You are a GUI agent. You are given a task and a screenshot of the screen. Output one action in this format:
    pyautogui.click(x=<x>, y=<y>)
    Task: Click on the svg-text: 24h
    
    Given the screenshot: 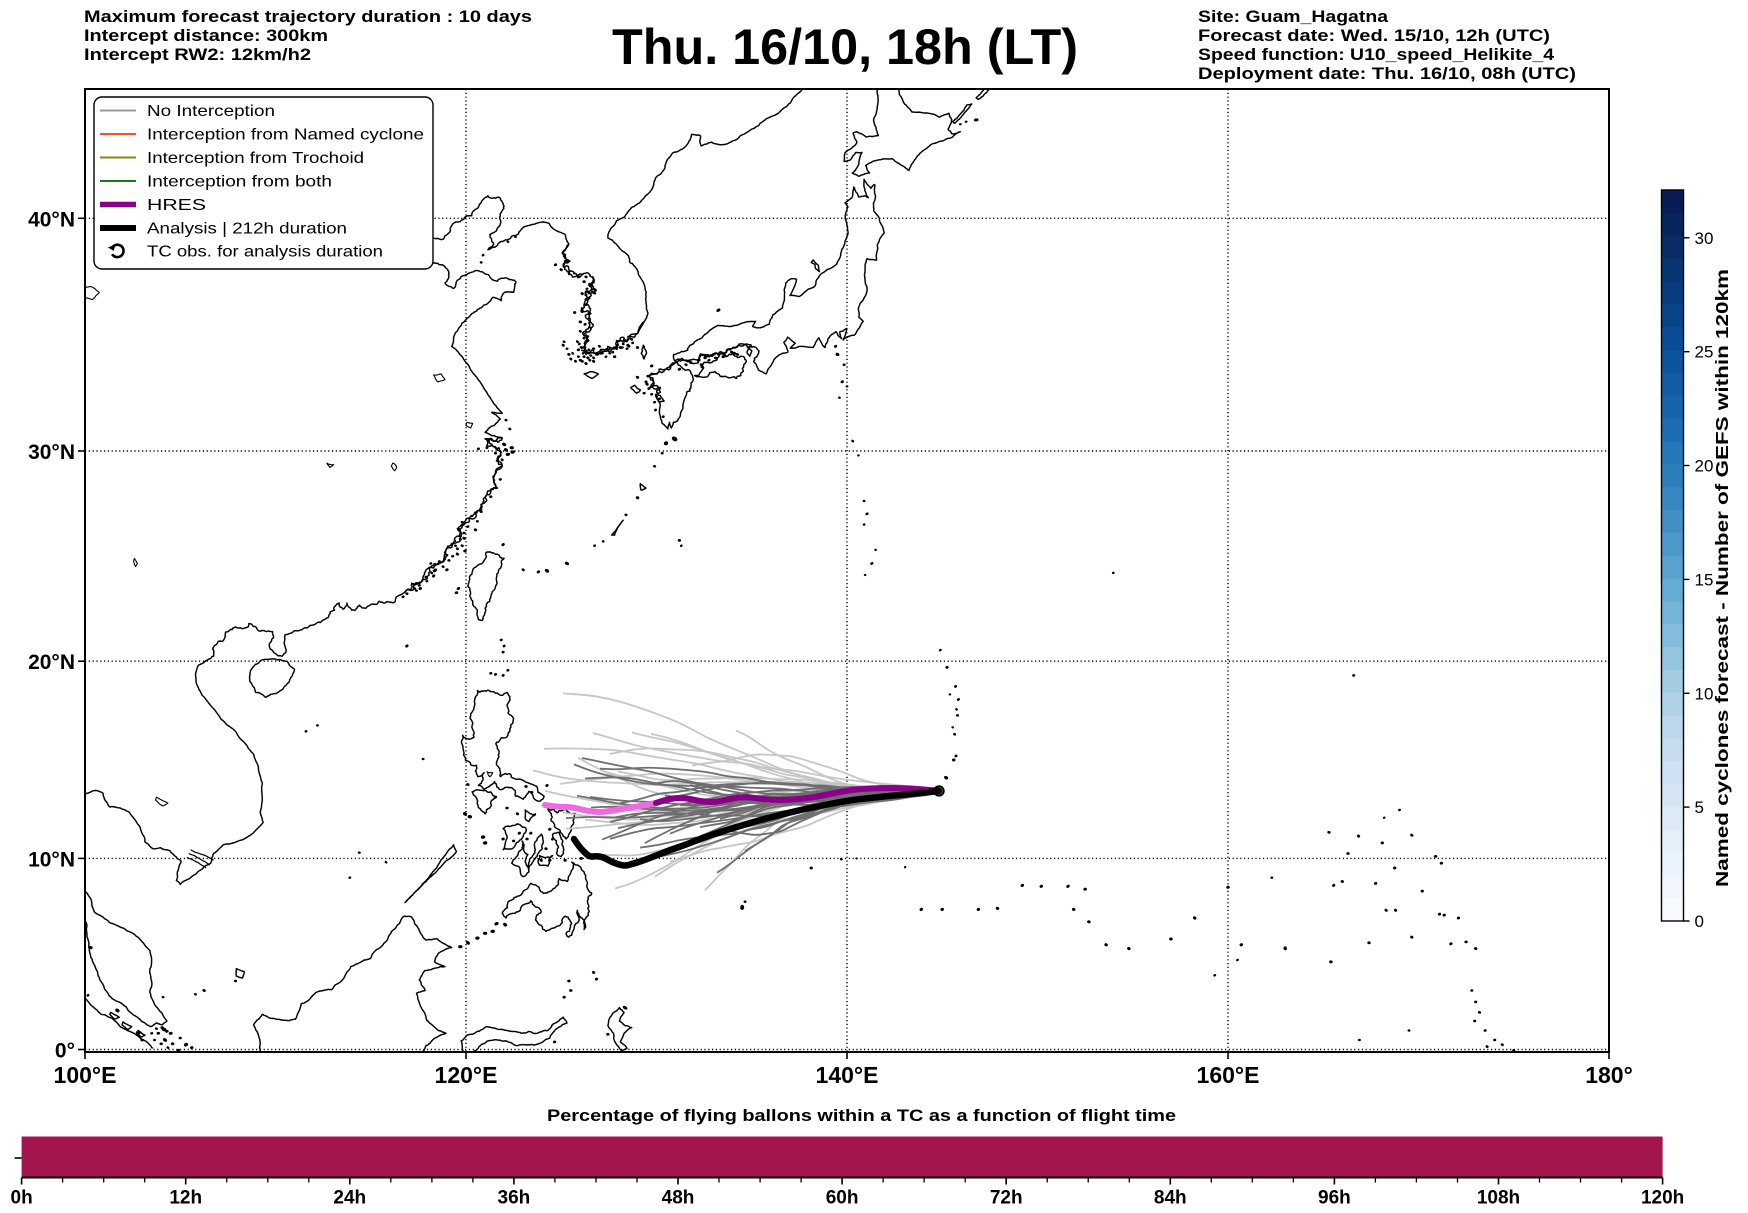 What is the action you would take?
    pyautogui.click(x=349, y=1198)
    